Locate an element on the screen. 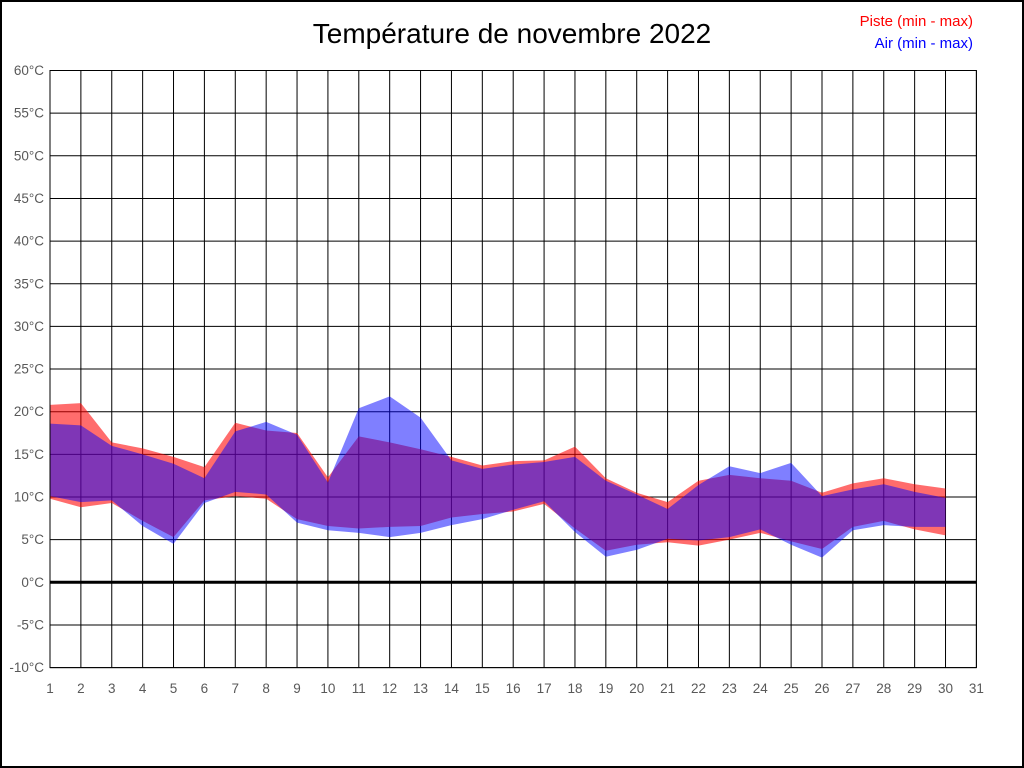 The image size is (1024, 768). y-tick-label: 50°C is located at coordinates (29, 155).